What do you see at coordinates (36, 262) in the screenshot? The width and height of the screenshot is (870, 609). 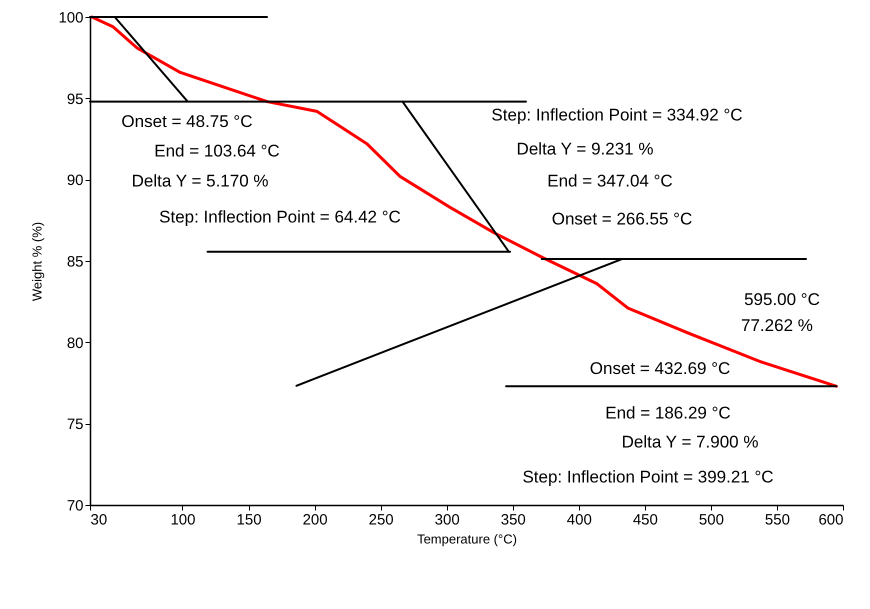 I see `y-axis-title: Weight % (%)` at bounding box center [36, 262].